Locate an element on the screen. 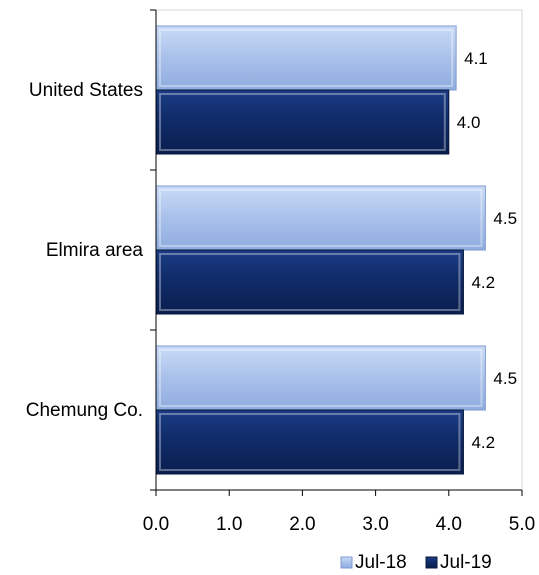 This screenshot has width=539, height=575. x-tick-label: 4.0 is located at coordinates (449, 524).